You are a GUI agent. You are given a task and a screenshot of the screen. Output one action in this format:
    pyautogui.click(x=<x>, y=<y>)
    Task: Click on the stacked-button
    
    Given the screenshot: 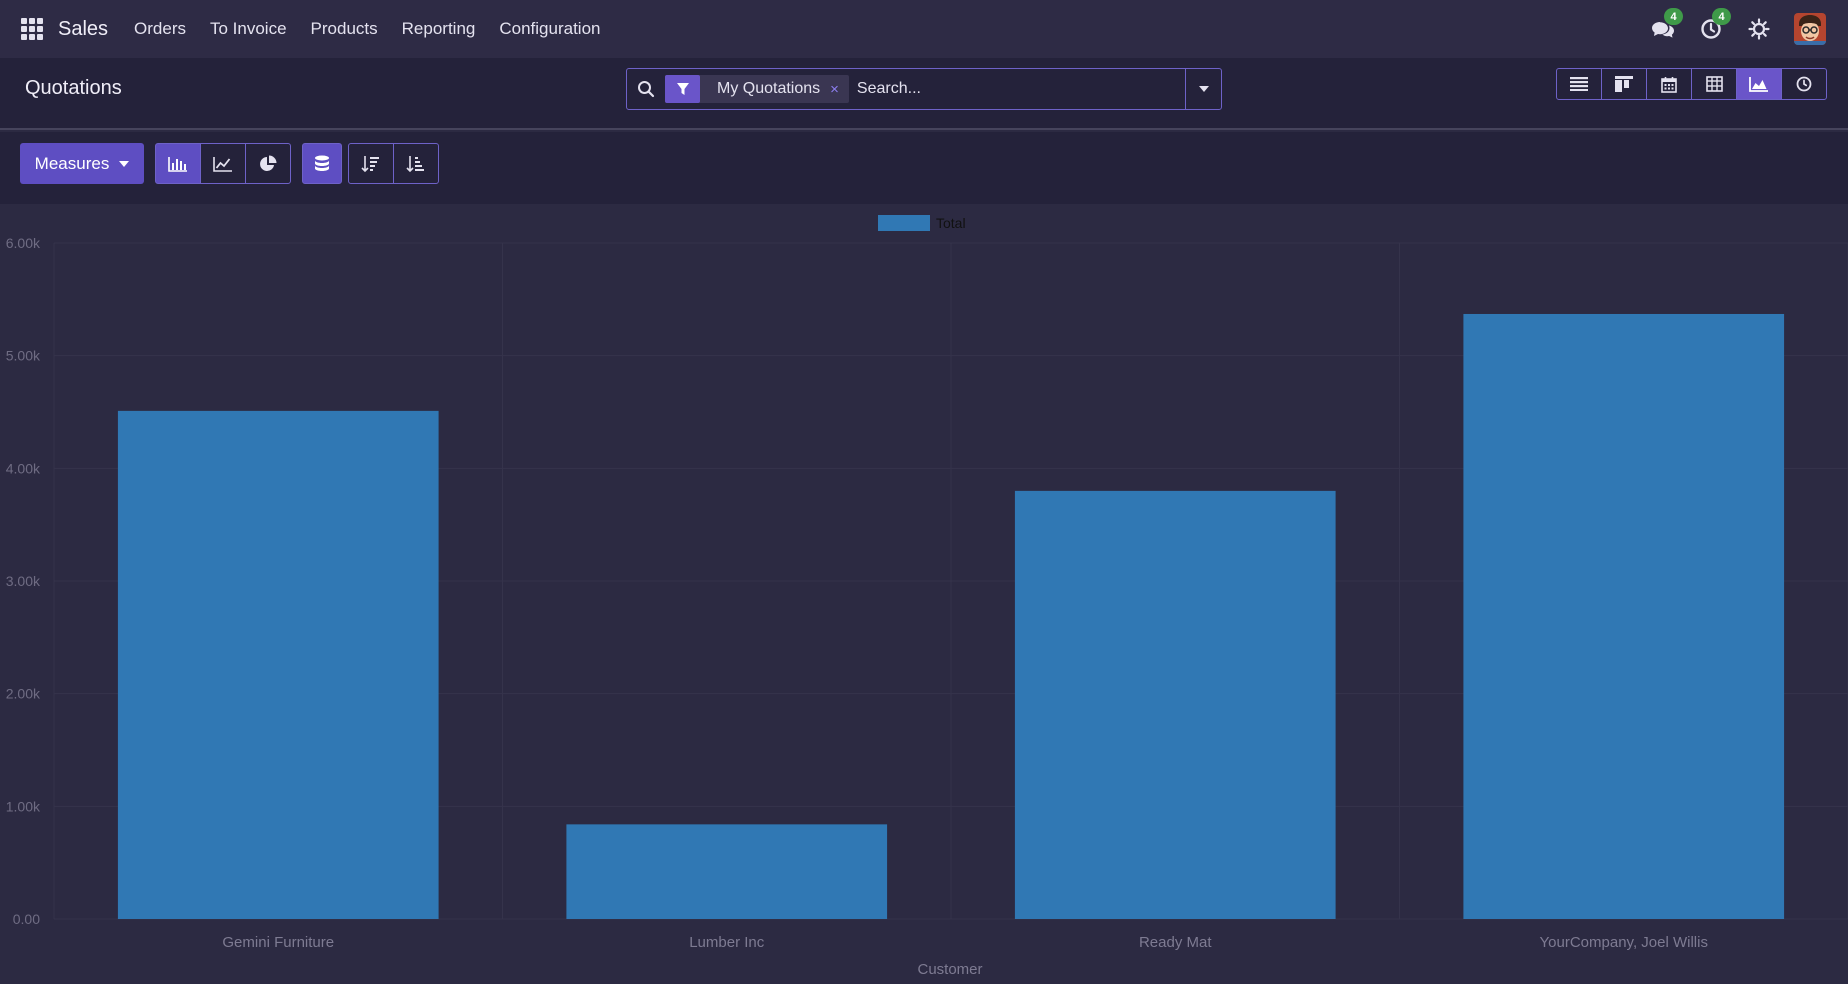 What is the action you would take?
    pyautogui.click(x=322, y=163)
    